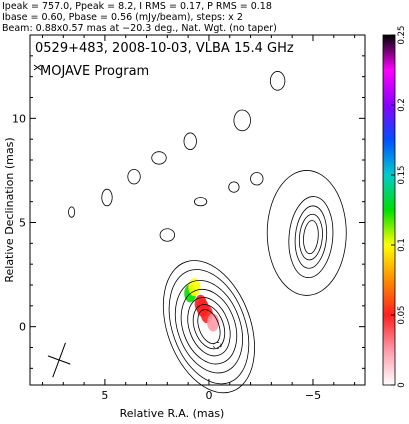 Image resolution: width=409 pixels, height=424 pixels. What do you see at coordinates (164, 48) in the screenshot?
I see `chart-title: 0529+483, 2008-10-03, VLBA 15.4 GHz` at bounding box center [164, 48].